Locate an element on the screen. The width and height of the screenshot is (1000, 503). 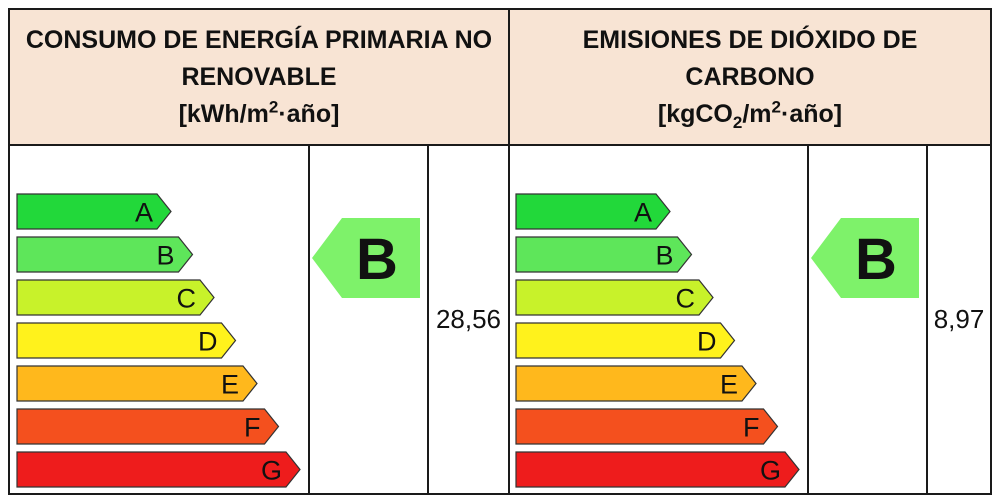
energy-title-line2: RENOVABLE is located at coordinates (259, 76).